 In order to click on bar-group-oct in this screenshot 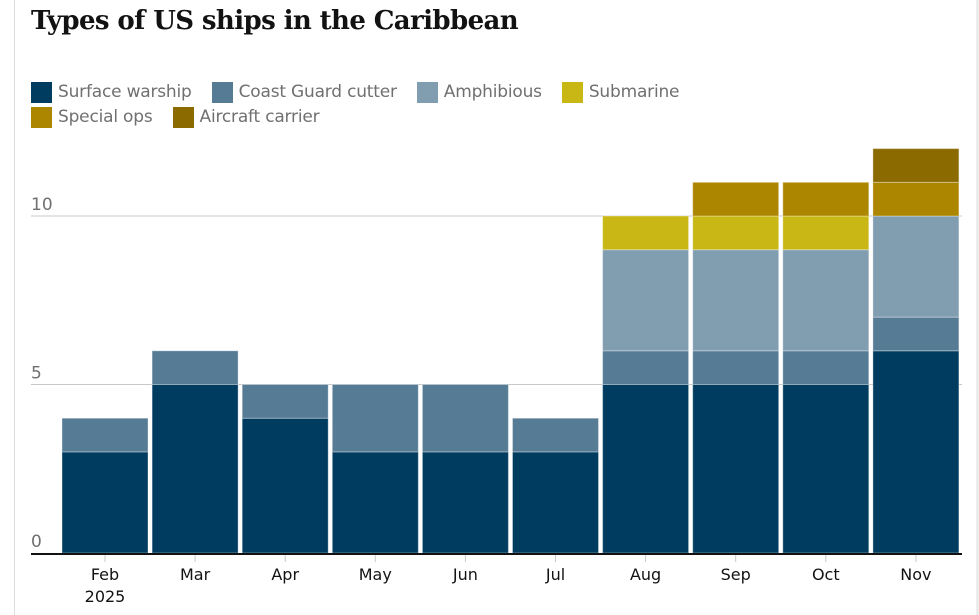, I will do `click(826, 367)`.